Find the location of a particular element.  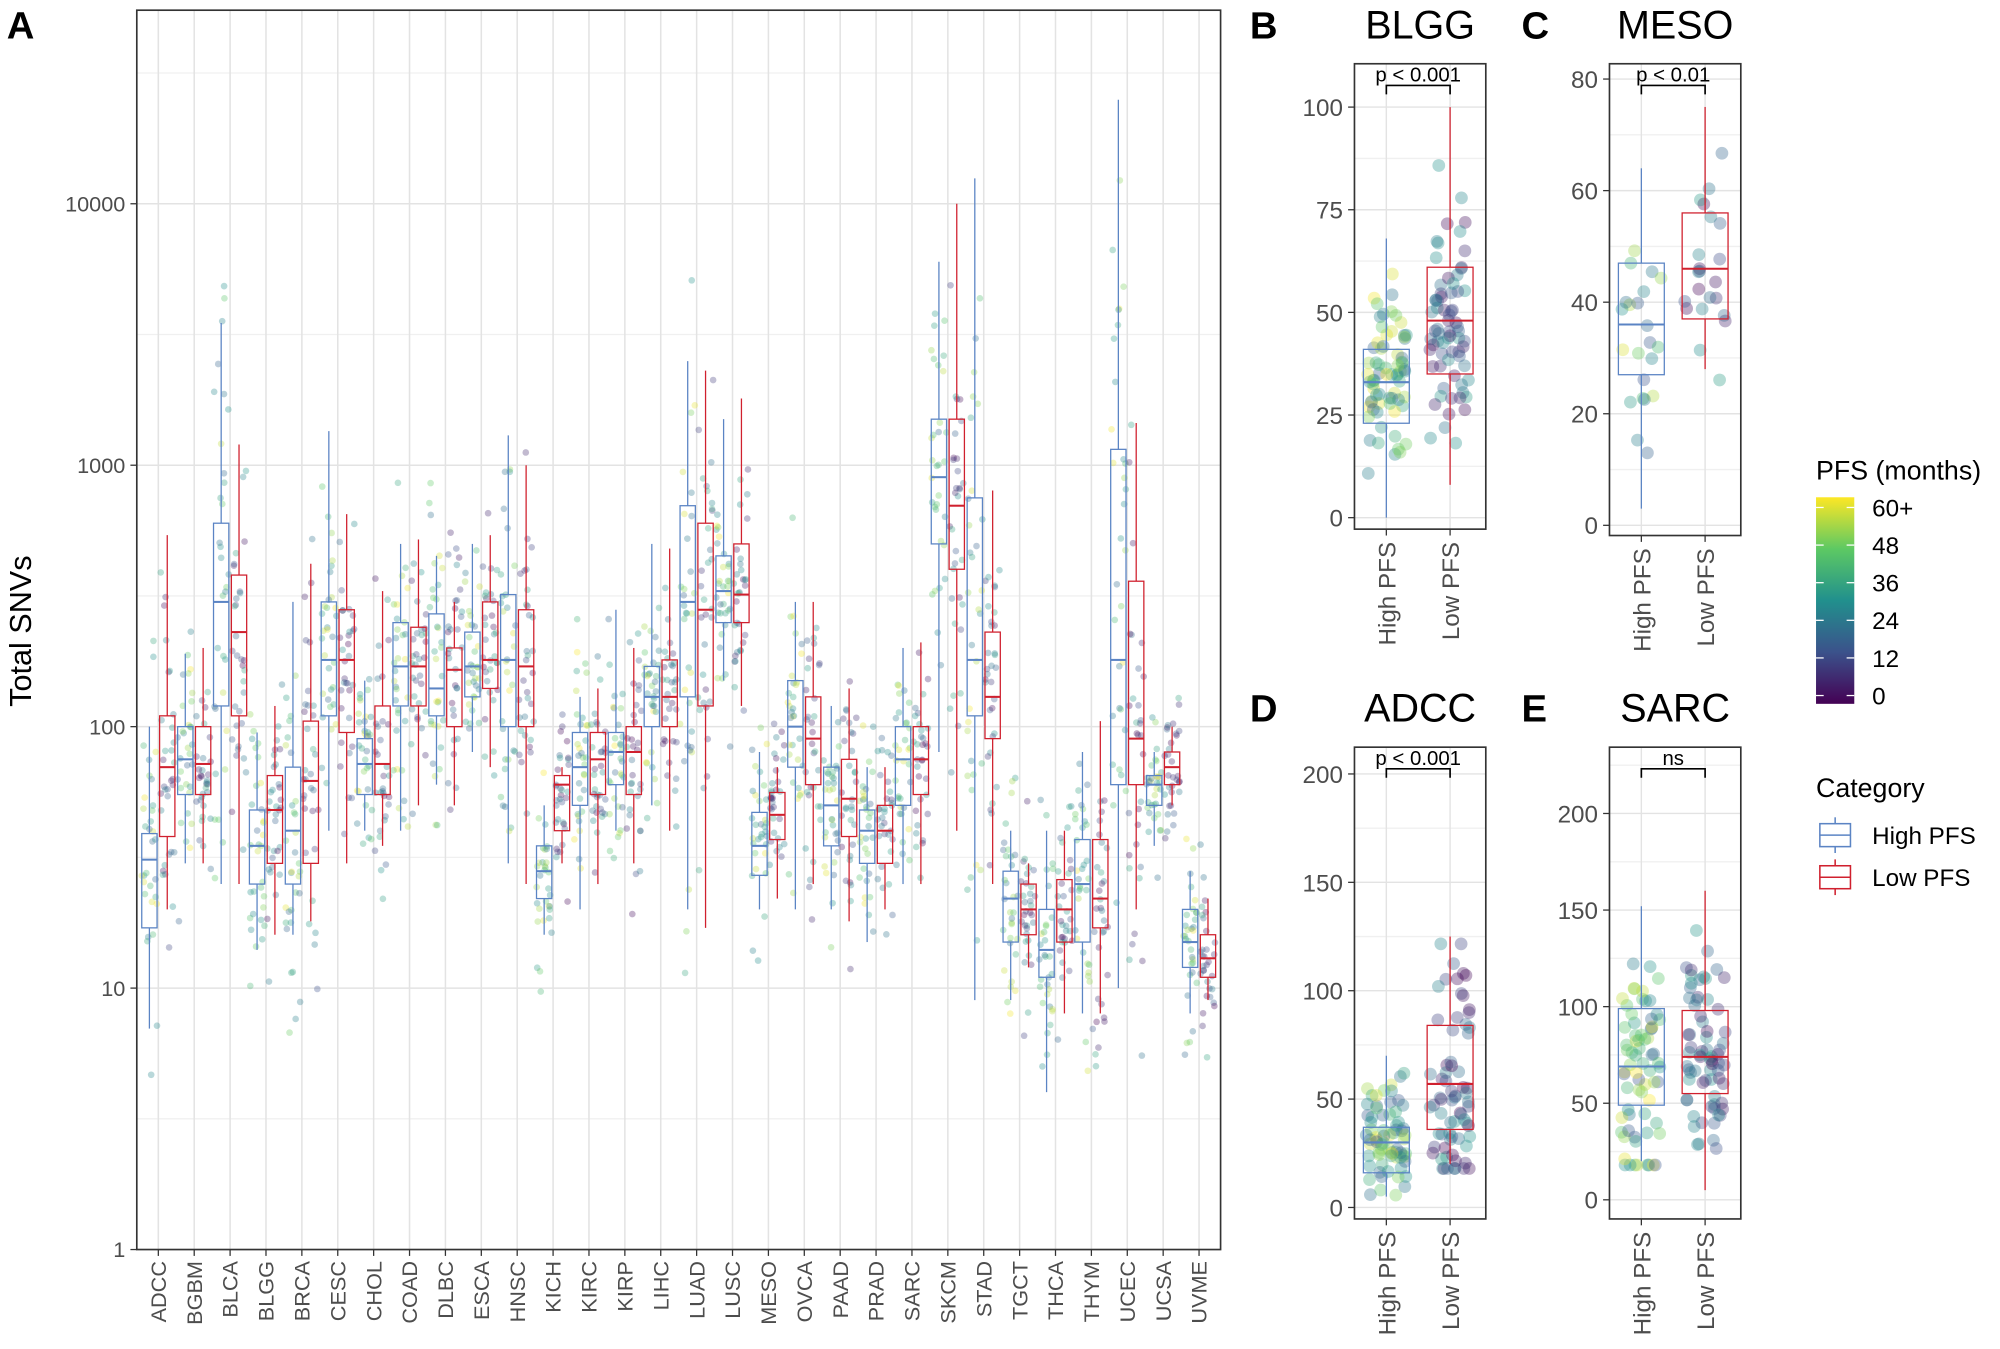

box-bgbm-high-box is located at coordinates (185, 761).